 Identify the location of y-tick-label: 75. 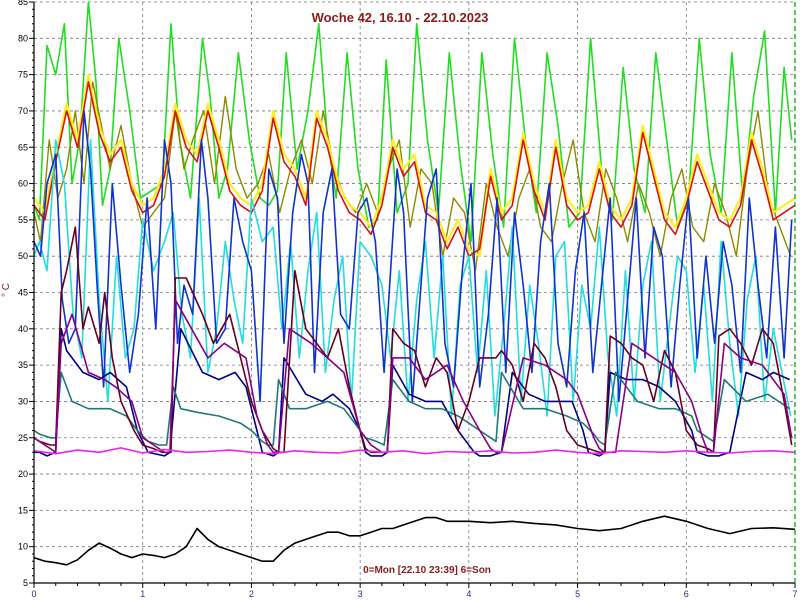
(23, 75).